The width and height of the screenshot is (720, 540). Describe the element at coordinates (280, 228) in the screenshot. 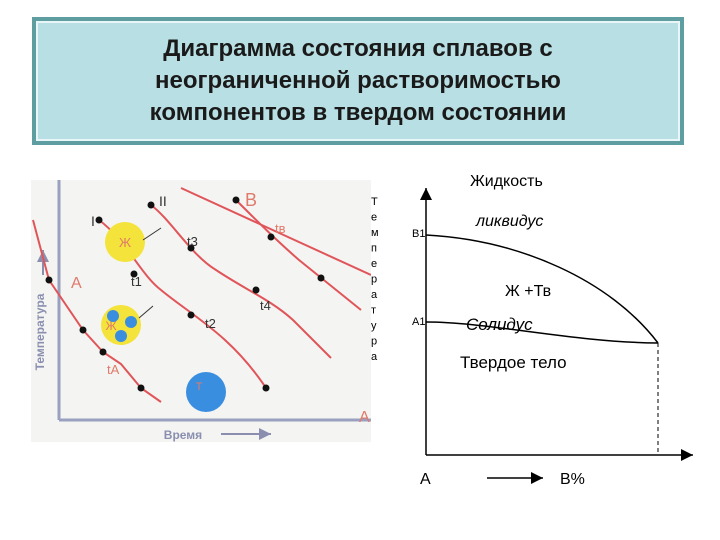

I see `temp-label-tb: tв` at that location.